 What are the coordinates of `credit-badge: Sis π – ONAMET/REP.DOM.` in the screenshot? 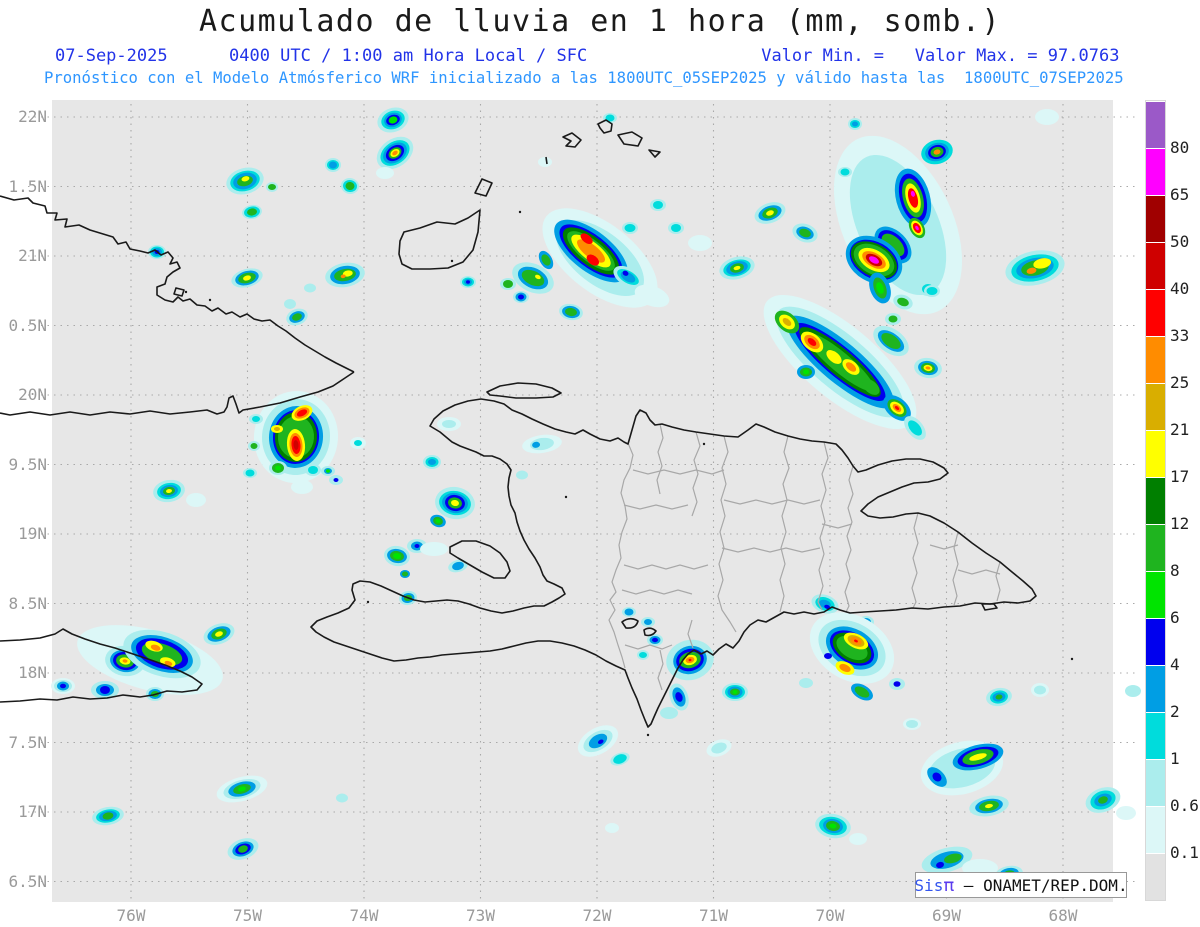 It's located at (1021, 885).